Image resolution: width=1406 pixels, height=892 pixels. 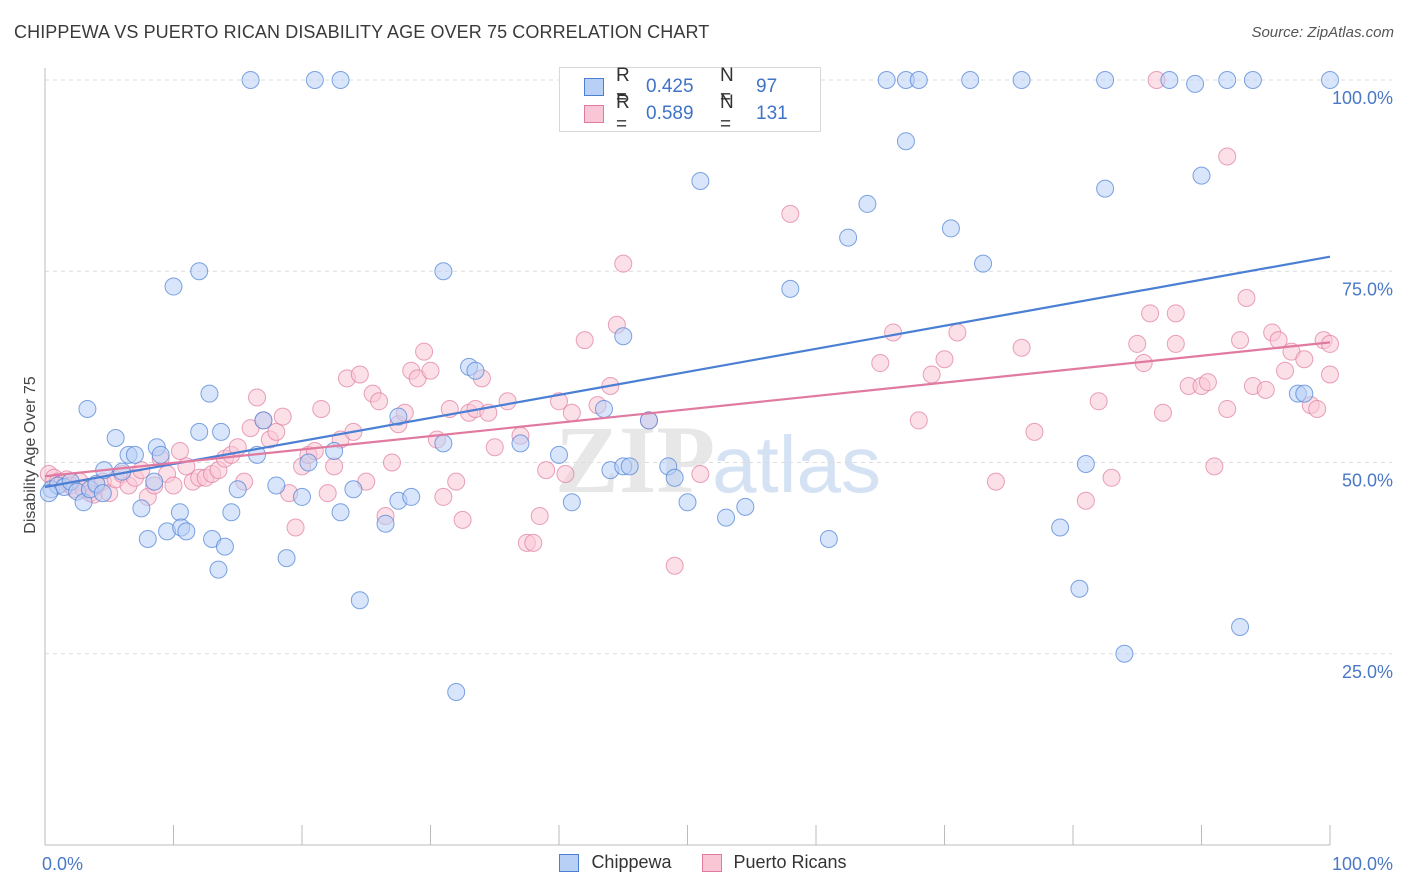 What do you see at coordinates (767, 86) in the screenshot?
I see `chippewa-n-value: 97` at bounding box center [767, 86].